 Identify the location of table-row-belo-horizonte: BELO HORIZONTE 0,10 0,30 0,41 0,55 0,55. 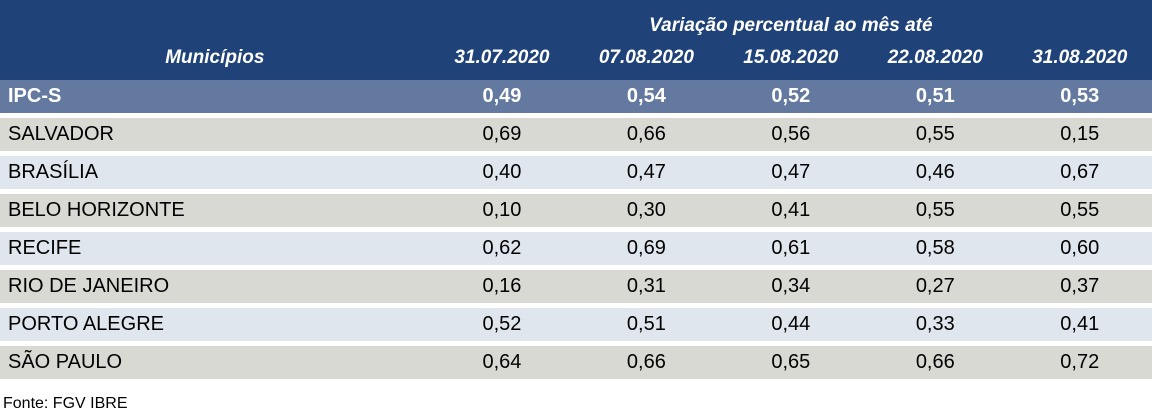
(576, 211).